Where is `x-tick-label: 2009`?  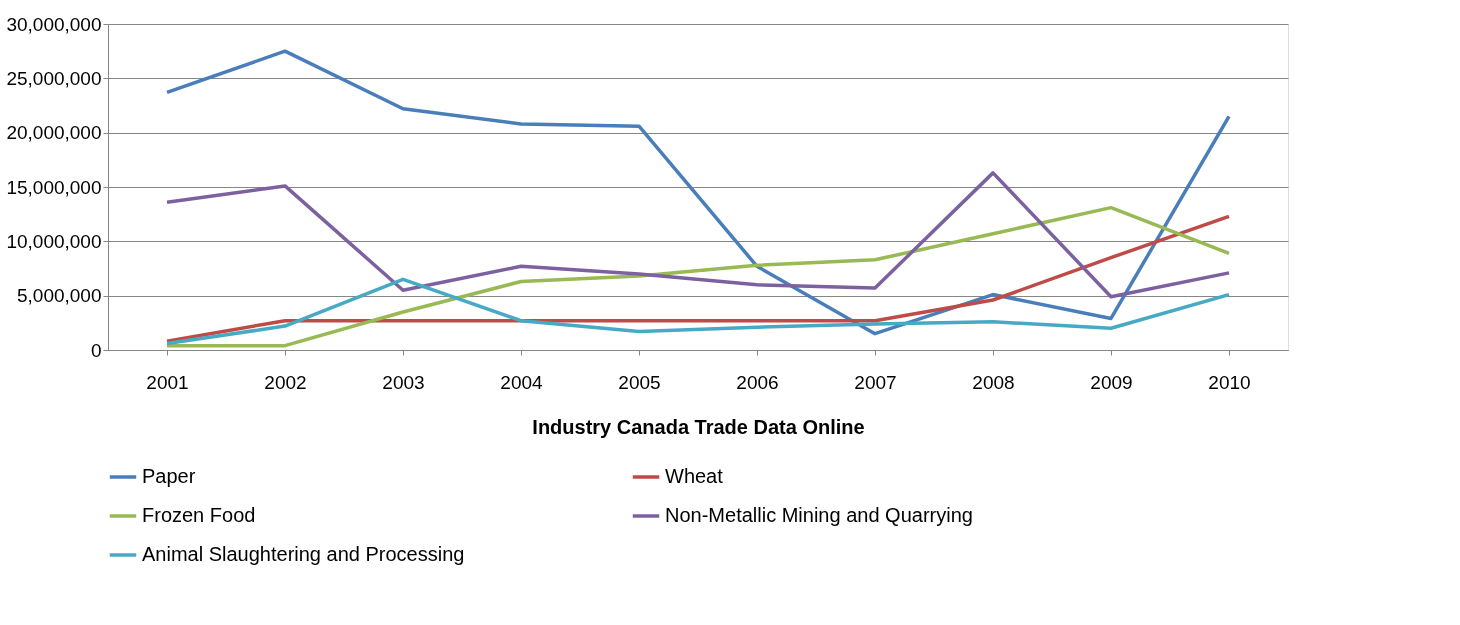
x-tick-label: 2009 is located at coordinates (1111, 382).